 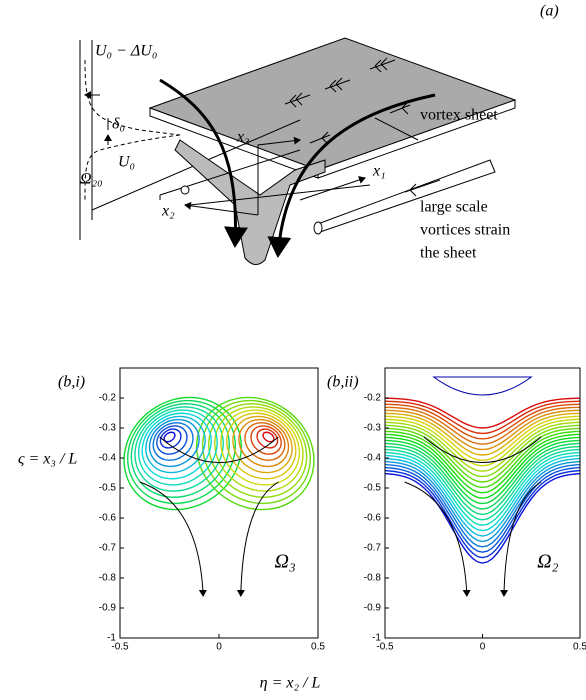 I want to click on caption-line: the sheet, so click(x=448, y=253).